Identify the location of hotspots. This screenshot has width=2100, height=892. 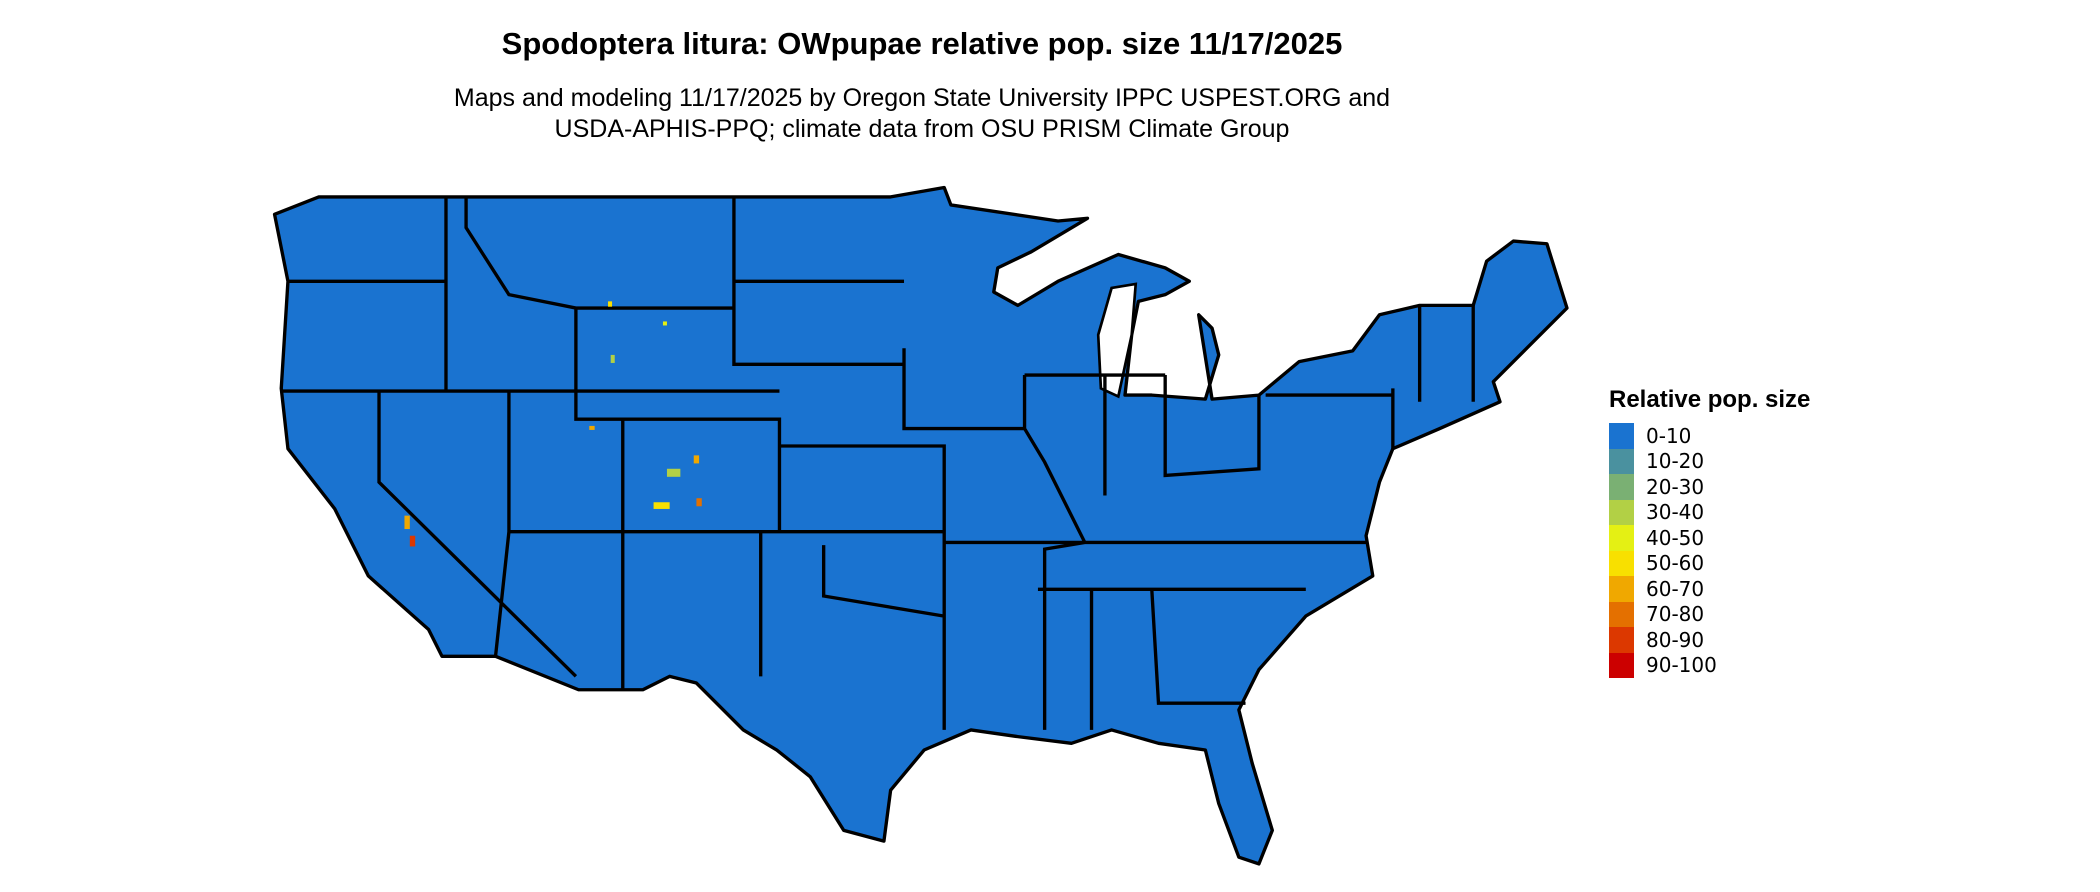
(553, 424).